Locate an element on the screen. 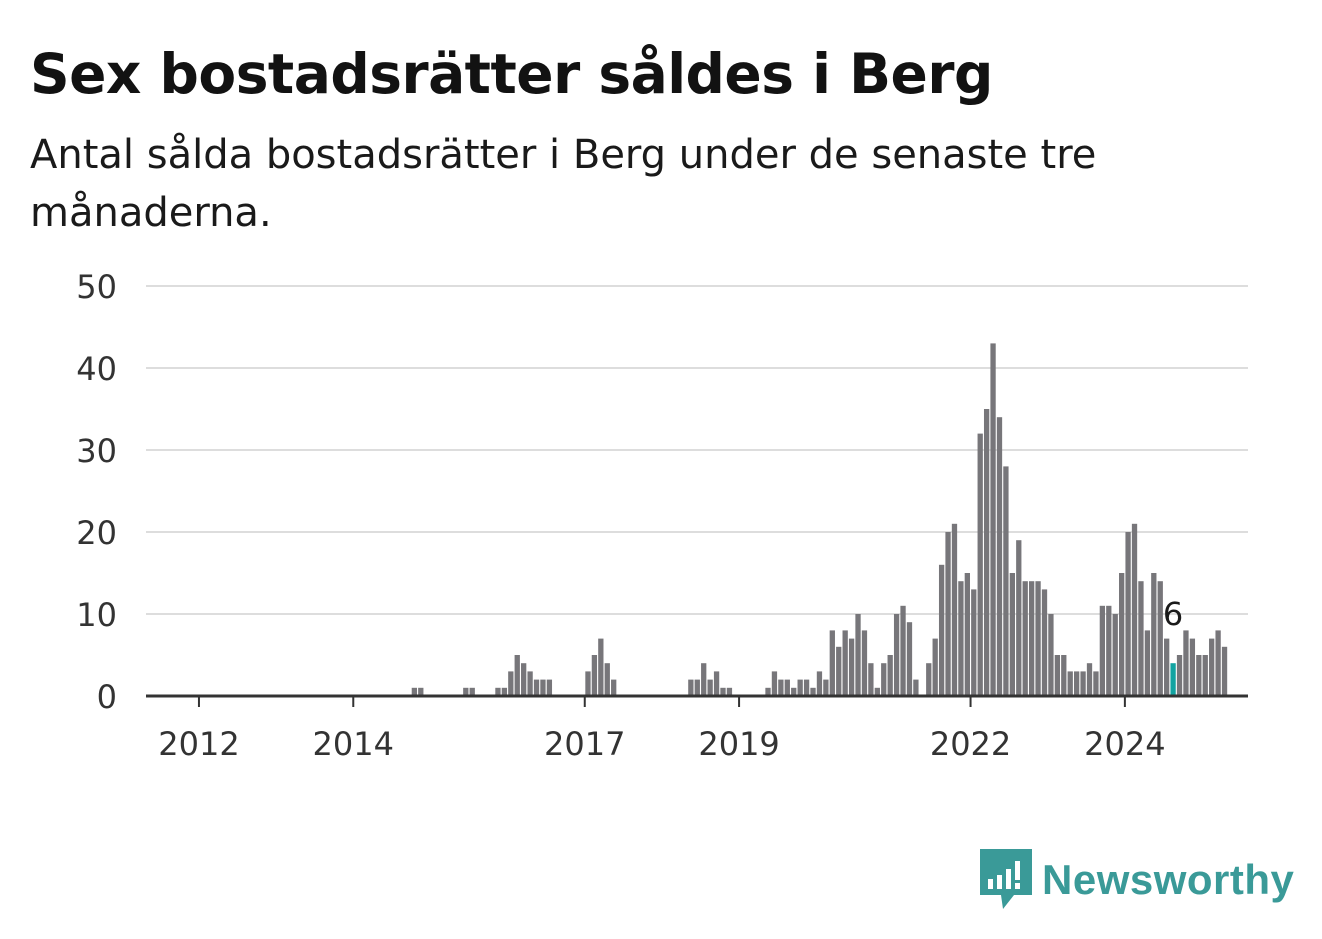 Image resolution: width=1322 pixels, height=939 pixels. x-tick-label: 2017 is located at coordinates (584, 744).